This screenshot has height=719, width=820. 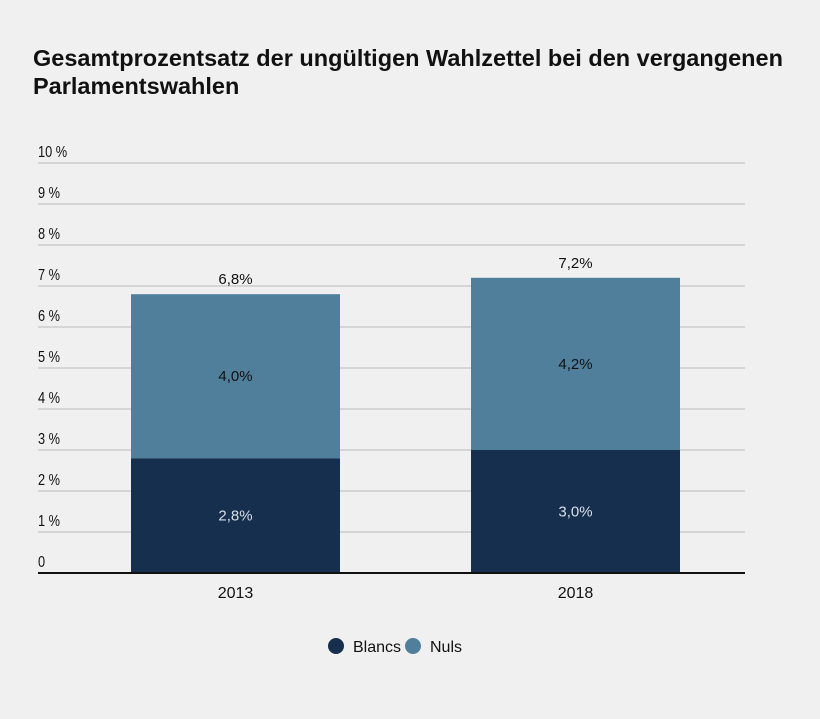 I want to click on bar-nuls-2013, so click(x=235, y=376).